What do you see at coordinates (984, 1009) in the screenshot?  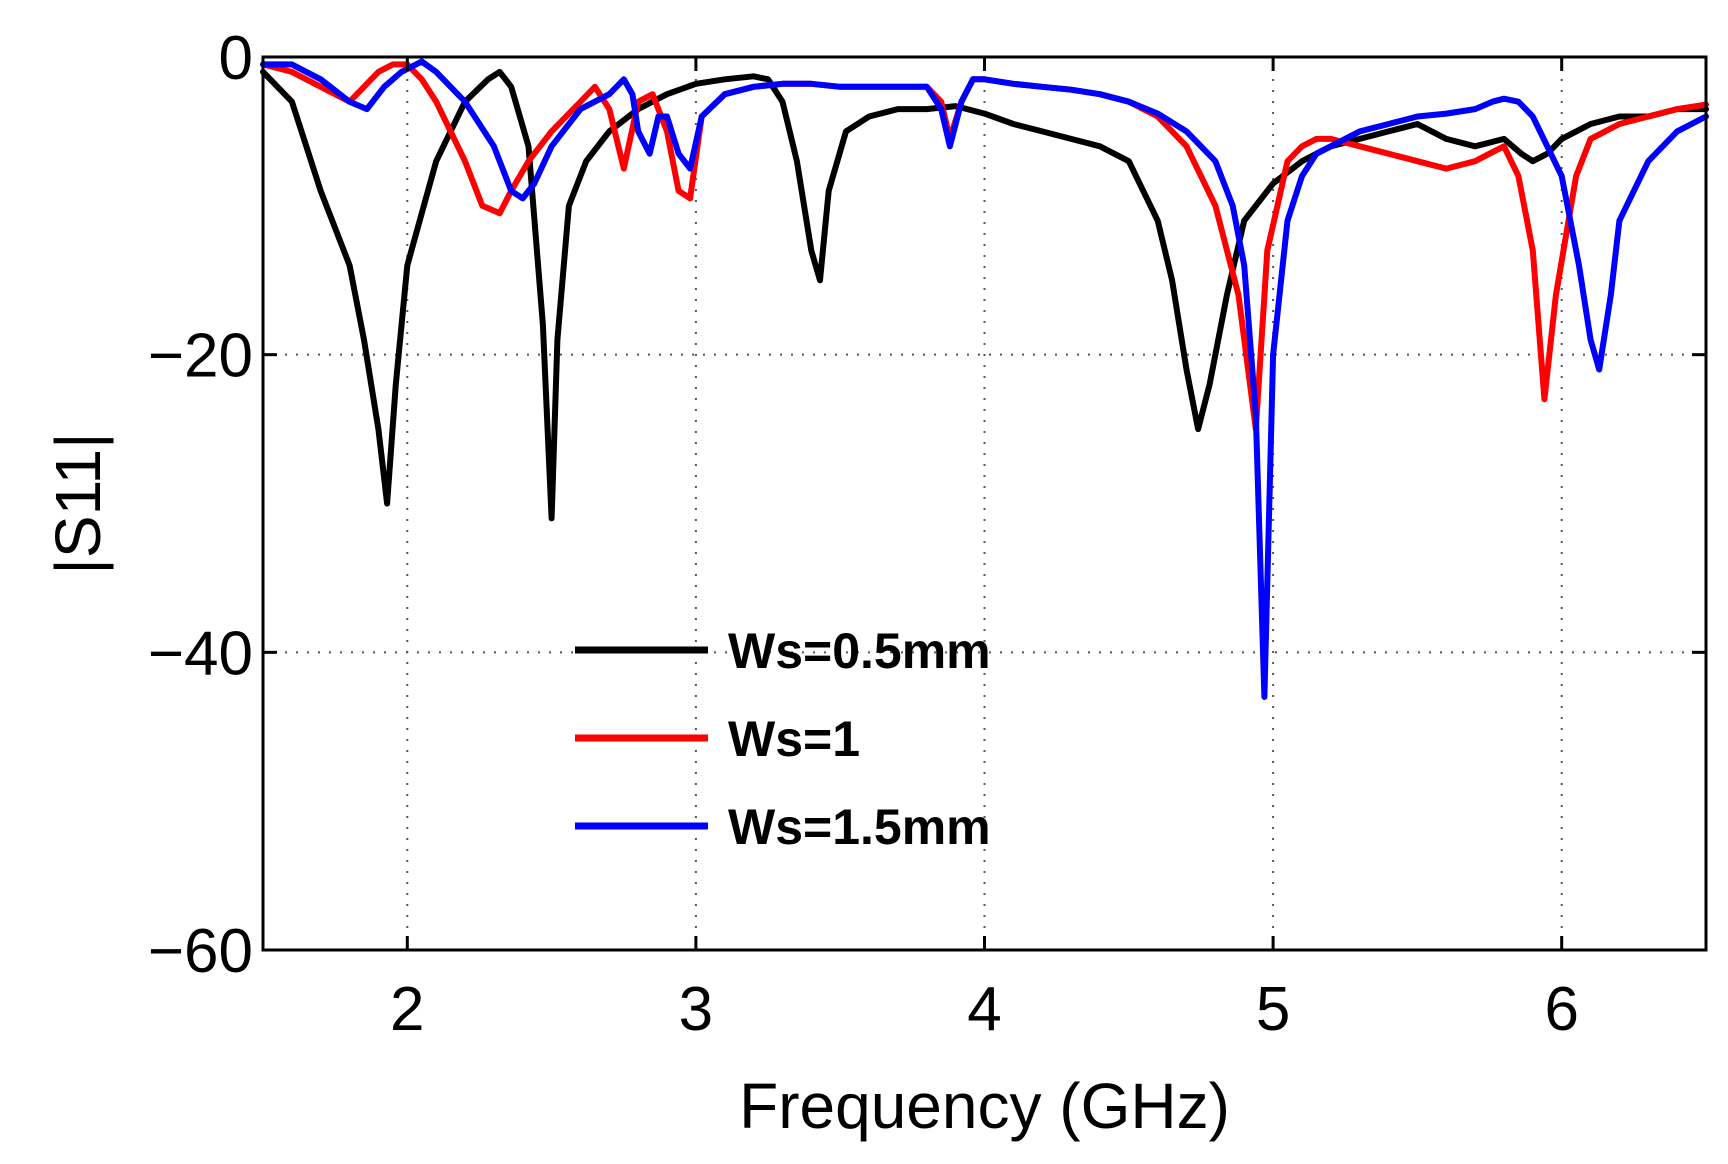 I see `x-tick-label: 4` at bounding box center [984, 1009].